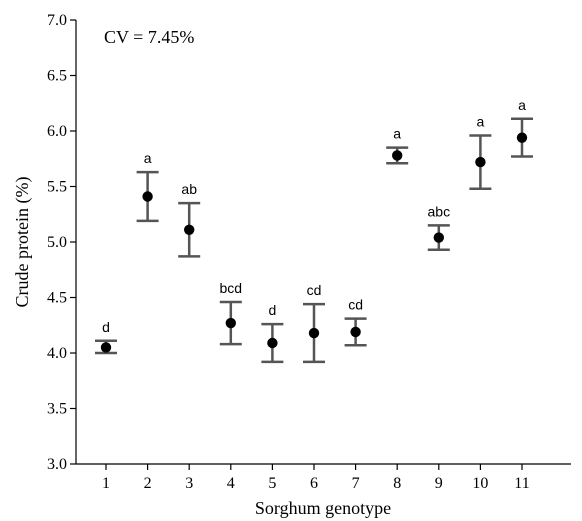  What do you see at coordinates (22, 242) in the screenshot?
I see `y-axis-title: Crude protein (%)` at bounding box center [22, 242].